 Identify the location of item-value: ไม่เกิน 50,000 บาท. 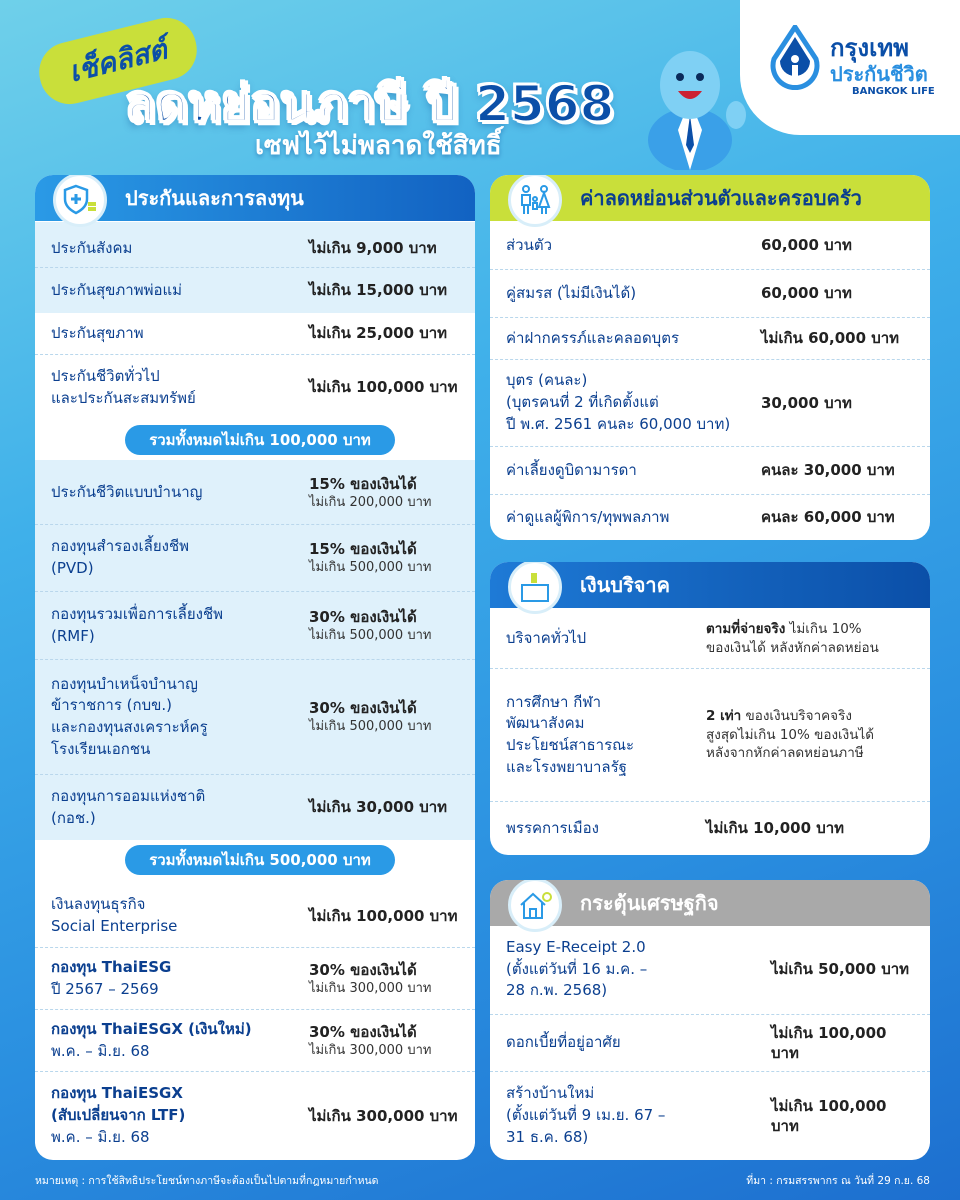
(840, 969).